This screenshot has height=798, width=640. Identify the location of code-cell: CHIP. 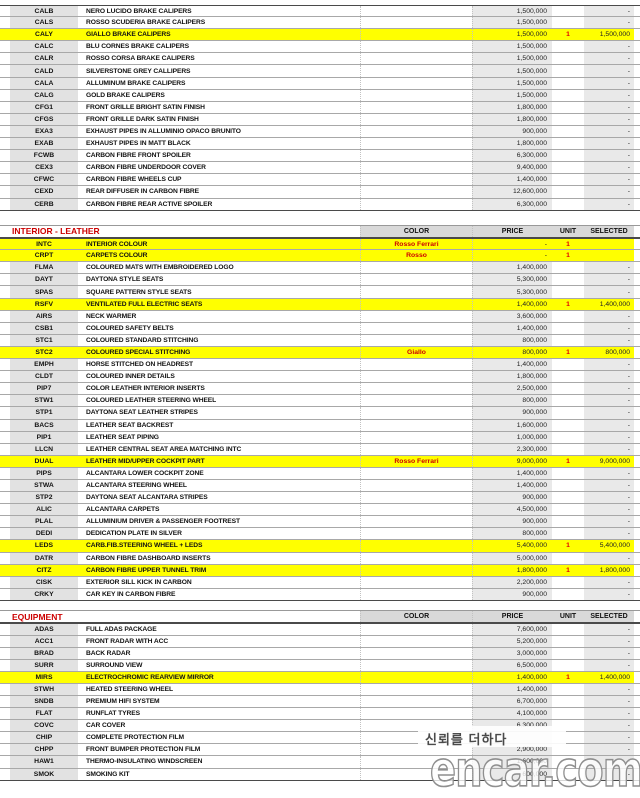
(44, 738).